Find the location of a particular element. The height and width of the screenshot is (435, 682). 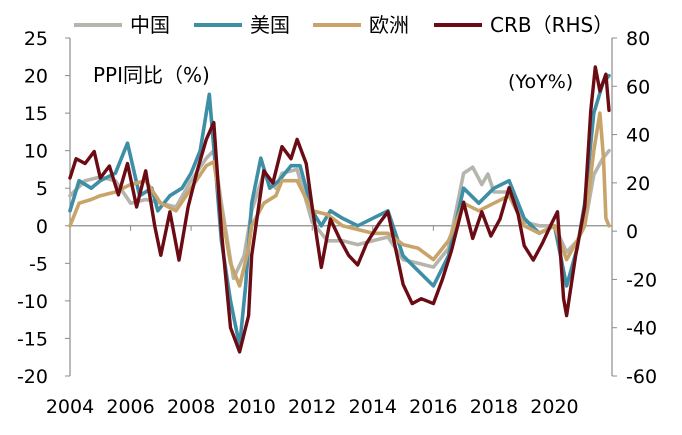

left-tick-label: -5 is located at coordinates (38, 264).